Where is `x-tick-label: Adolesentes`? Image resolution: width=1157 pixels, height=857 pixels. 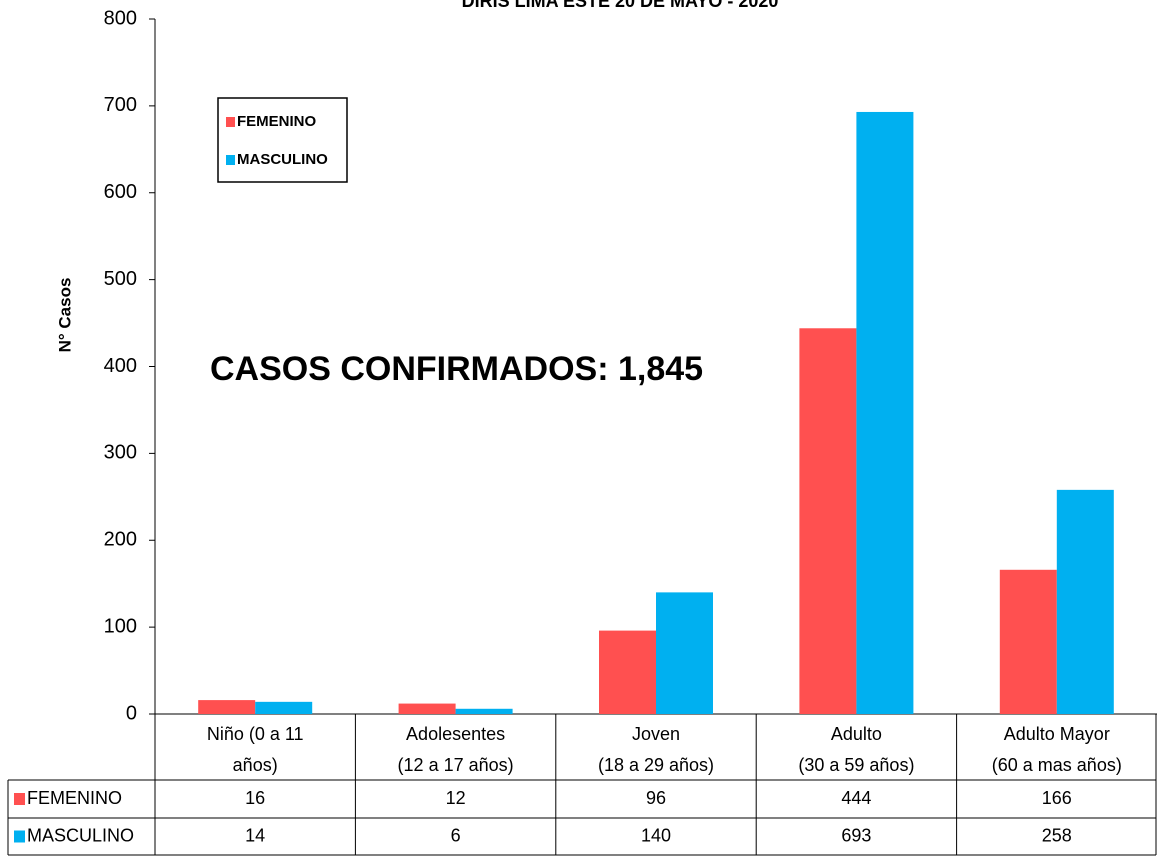 x-tick-label: Adolesentes is located at coordinates (455, 734).